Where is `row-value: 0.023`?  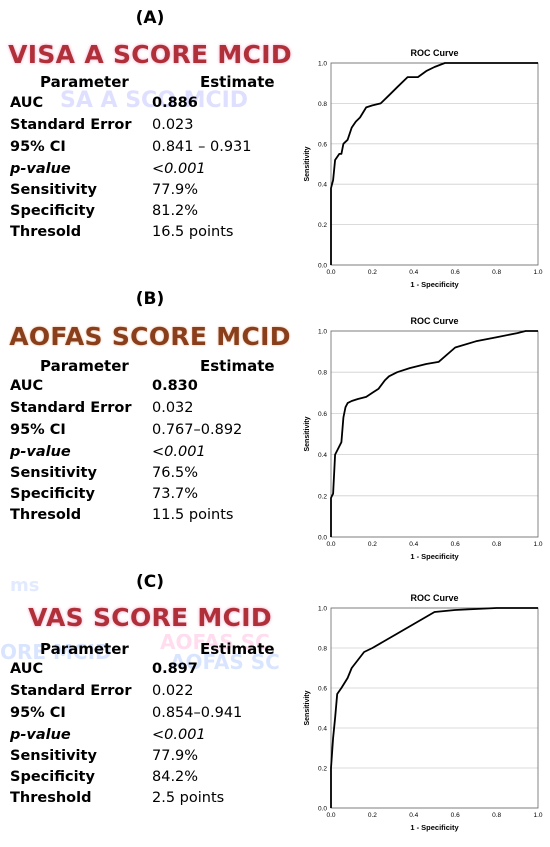
row-value: 0.023 is located at coordinates (173, 125).